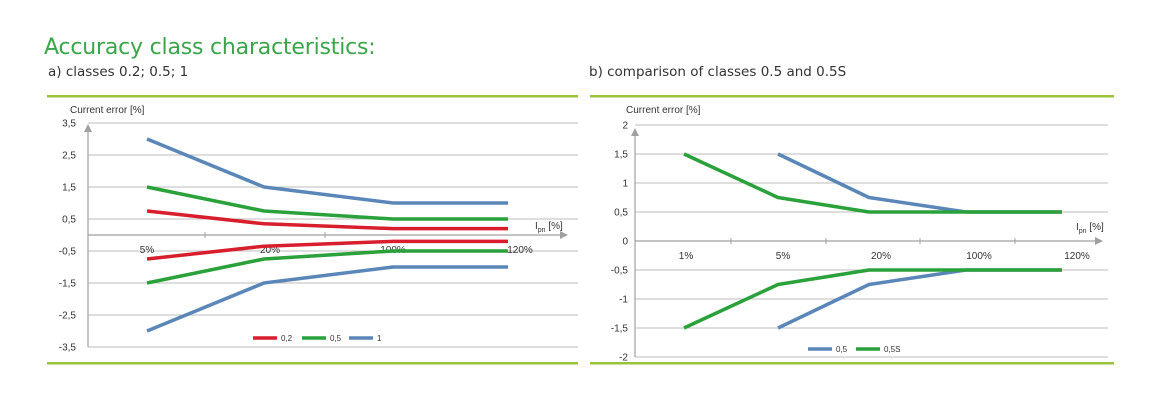  I want to click on chart-a-legend-label: 0,5, so click(336, 338).